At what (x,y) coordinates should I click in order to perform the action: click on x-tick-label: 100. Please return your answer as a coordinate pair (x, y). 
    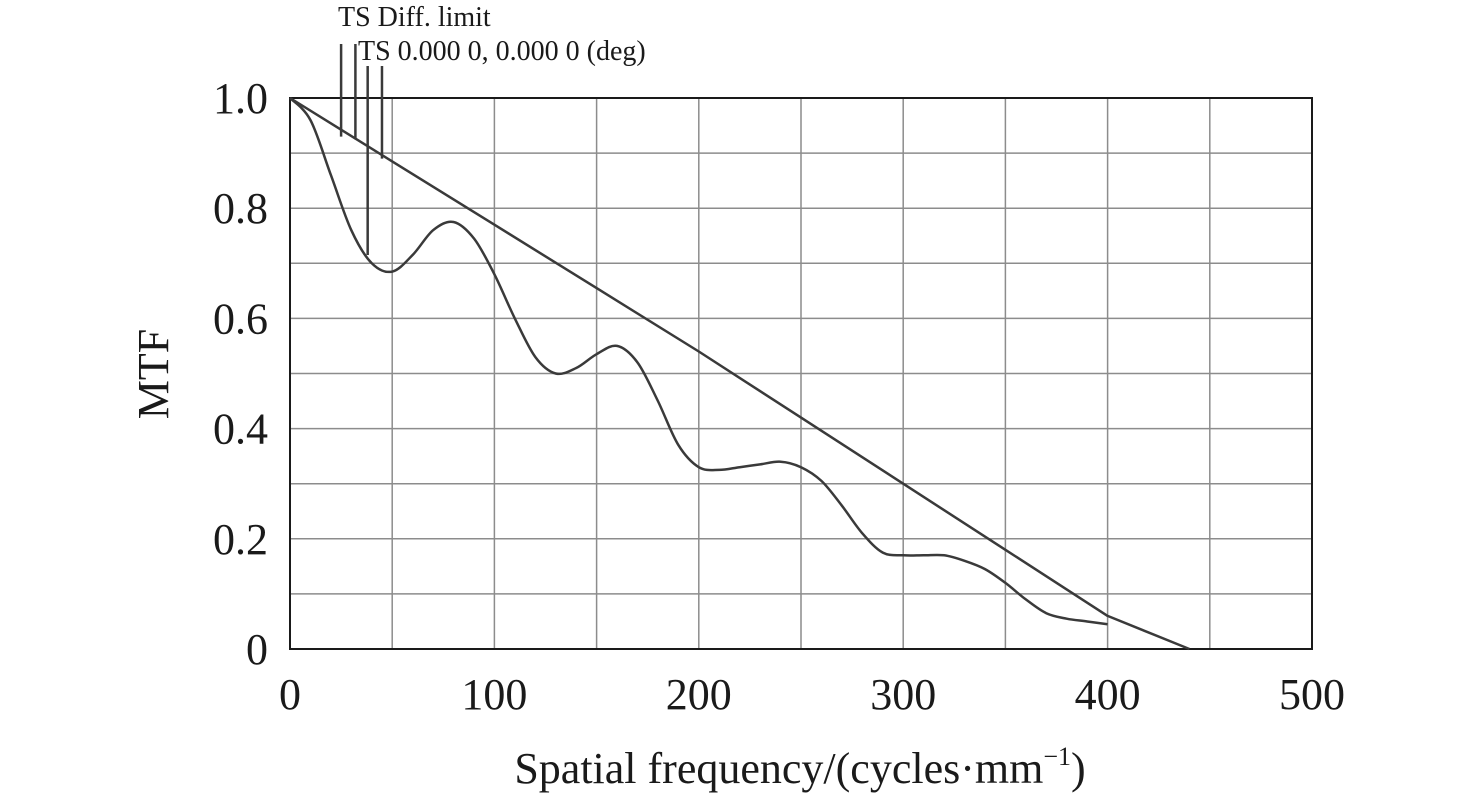
    Looking at the image, I should click on (494, 694).